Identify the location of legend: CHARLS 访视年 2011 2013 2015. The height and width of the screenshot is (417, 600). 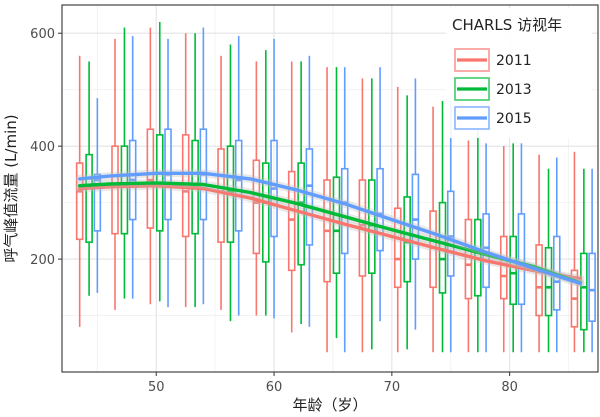
(519, 73).